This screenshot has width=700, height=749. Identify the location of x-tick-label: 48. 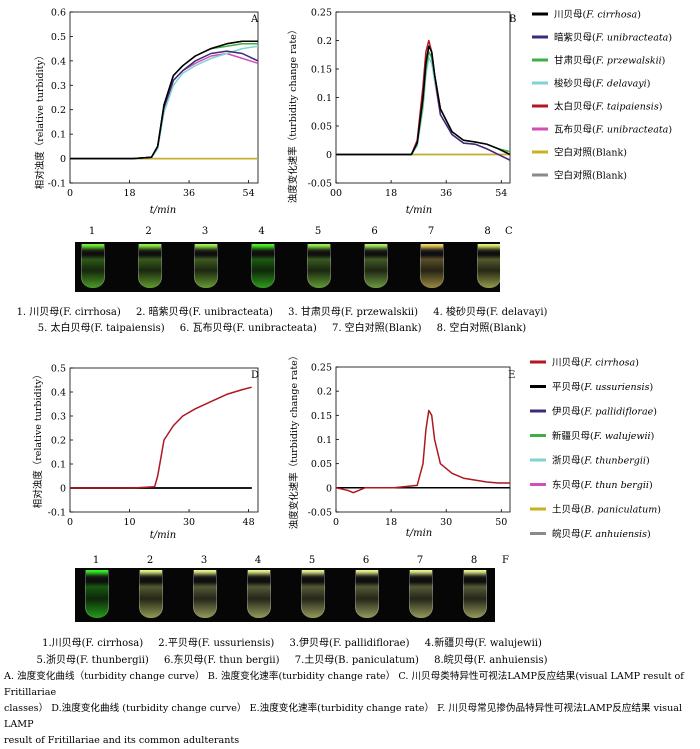
(249, 522).